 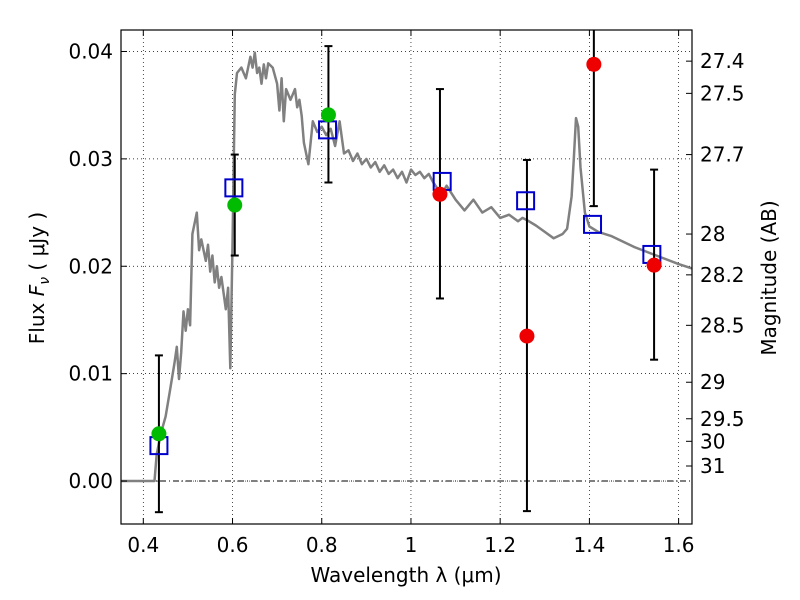 I want to click on y2-tick-label-8: 30, so click(x=712, y=441).